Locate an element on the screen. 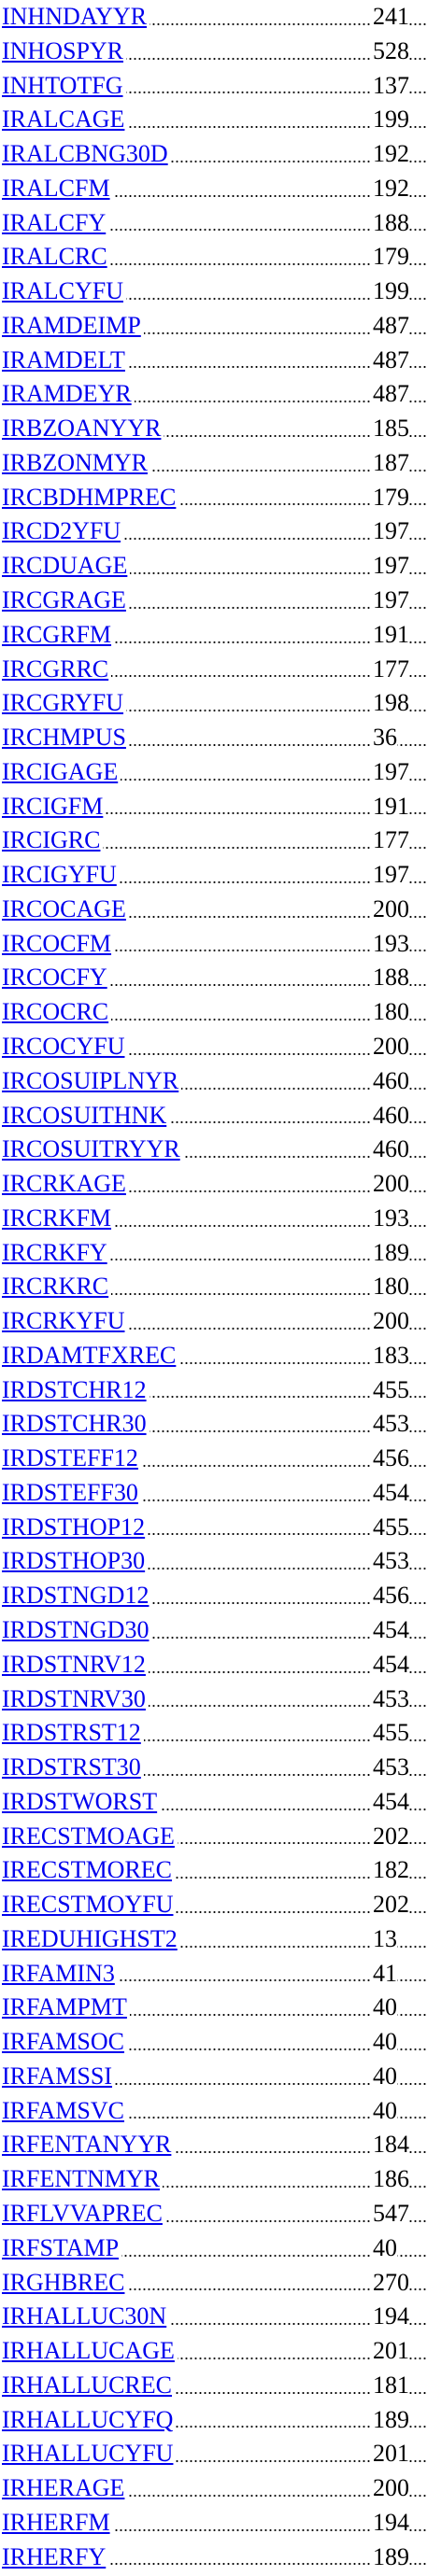  index-entry: IRCRKFY 189 is located at coordinates (214, 1253).